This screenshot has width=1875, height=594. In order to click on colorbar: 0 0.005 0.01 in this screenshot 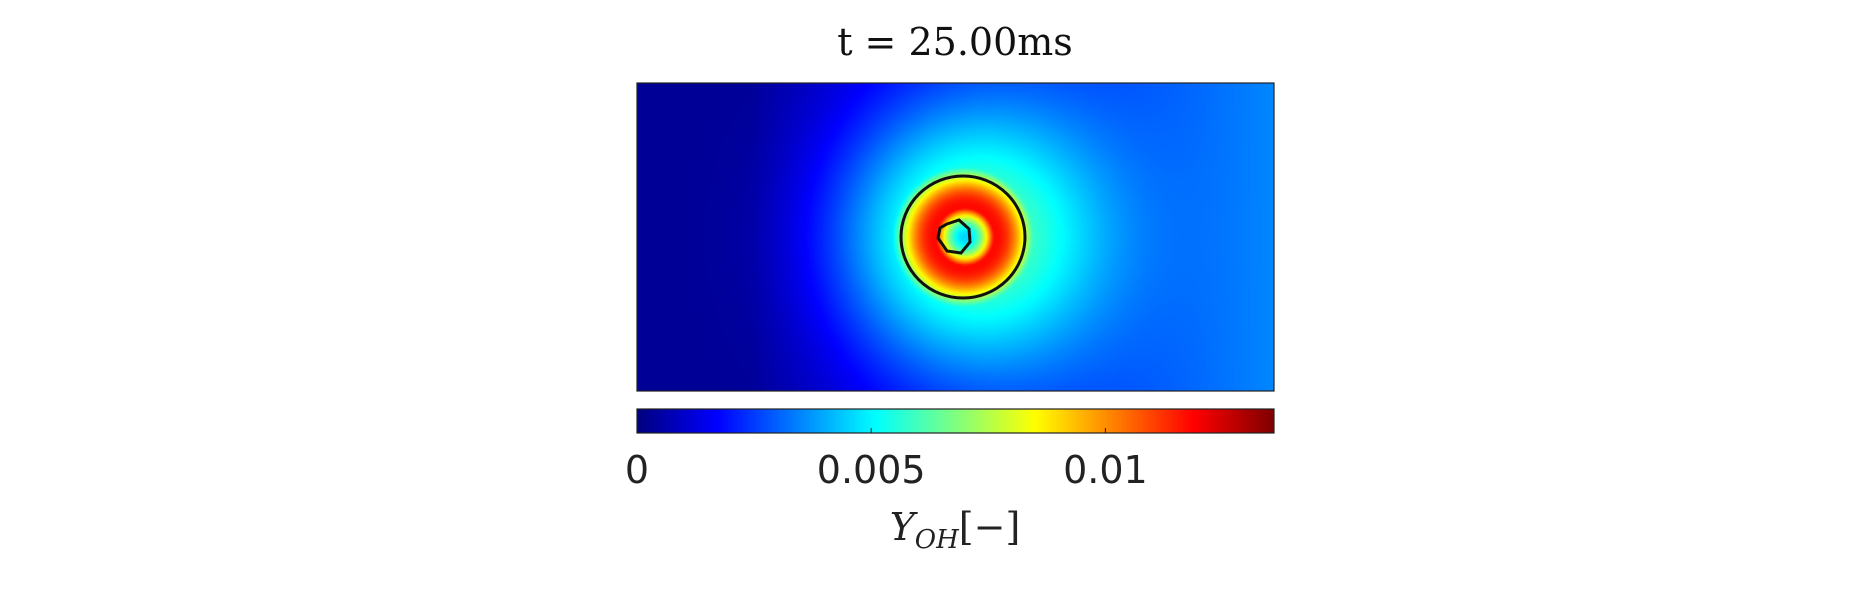, I will do `click(950, 450)`.